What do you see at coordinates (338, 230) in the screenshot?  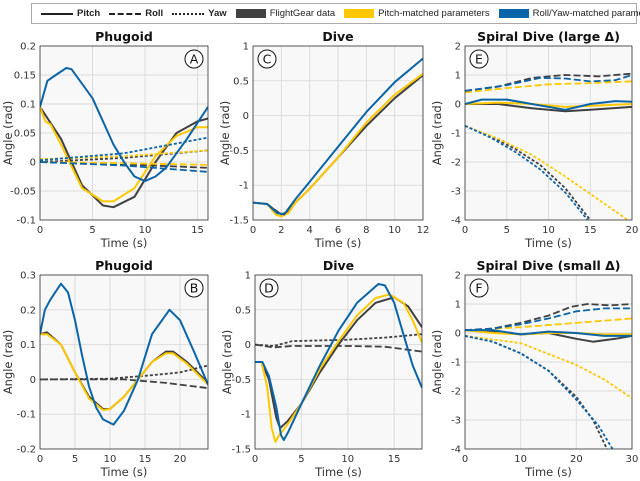 I see `x-tick-label: 6` at bounding box center [338, 230].